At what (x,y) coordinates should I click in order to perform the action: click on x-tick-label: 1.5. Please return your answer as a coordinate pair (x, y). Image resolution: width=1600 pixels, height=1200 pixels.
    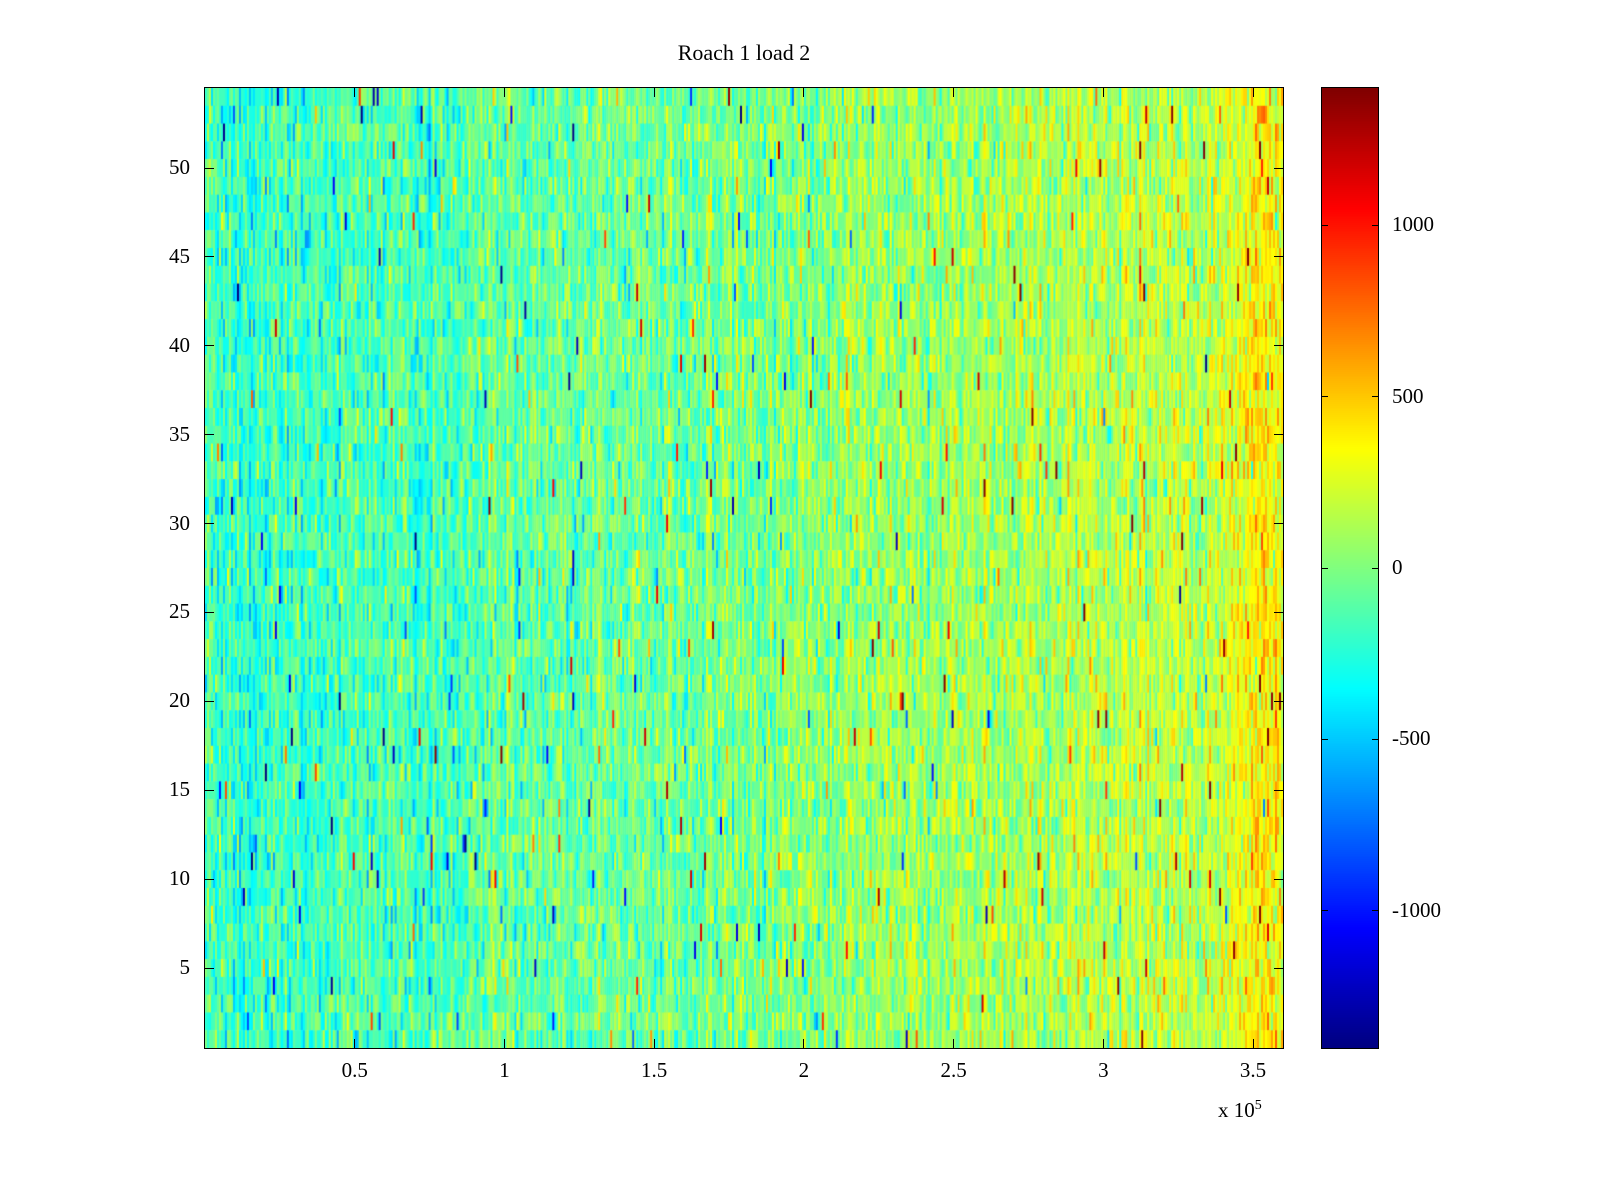
    Looking at the image, I should click on (654, 1070).